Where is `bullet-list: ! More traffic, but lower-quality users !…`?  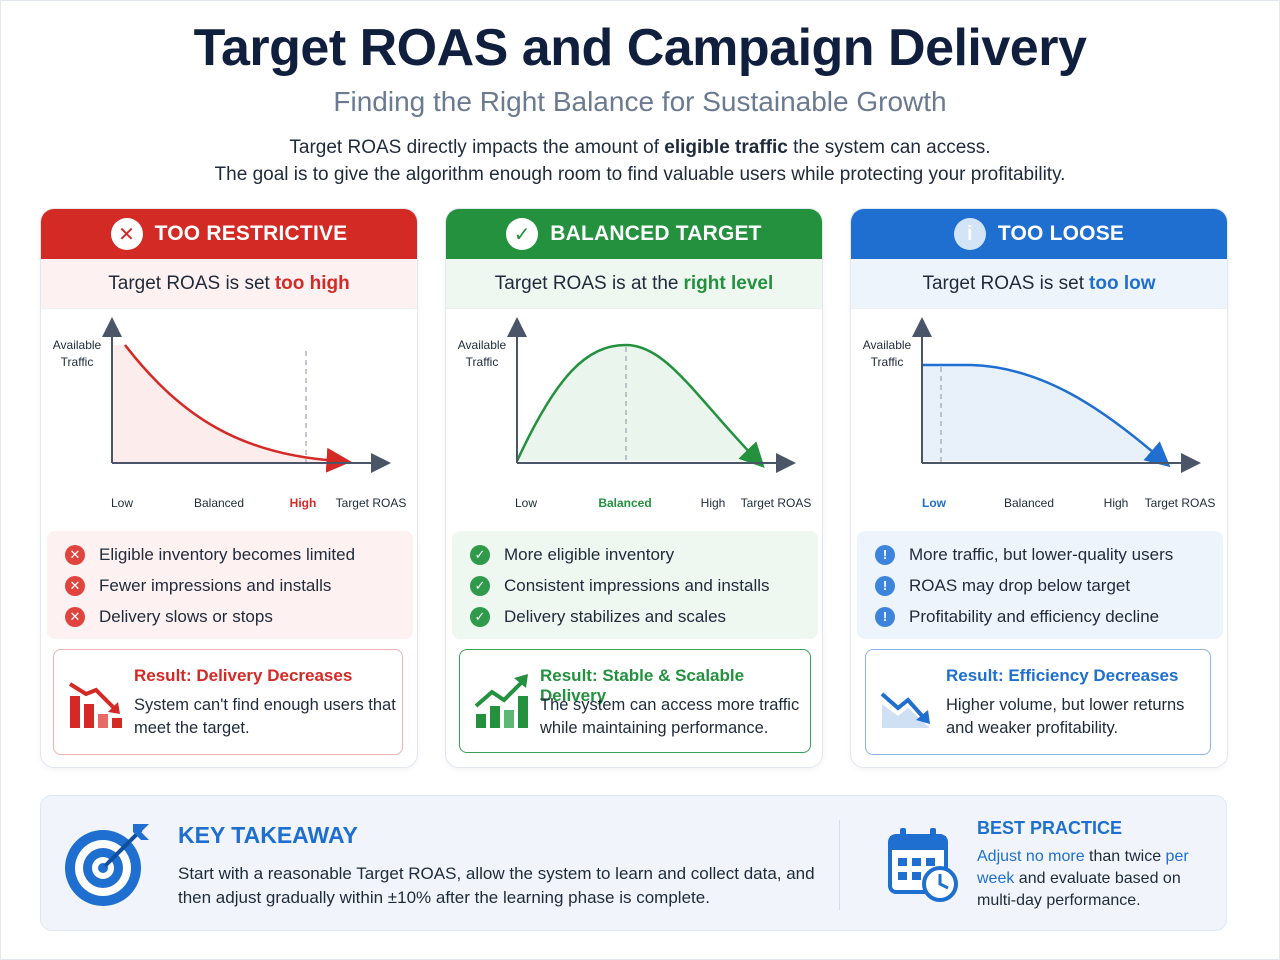 bullet-list: ! More traffic, but lower-quality users !… is located at coordinates (1040, 585).